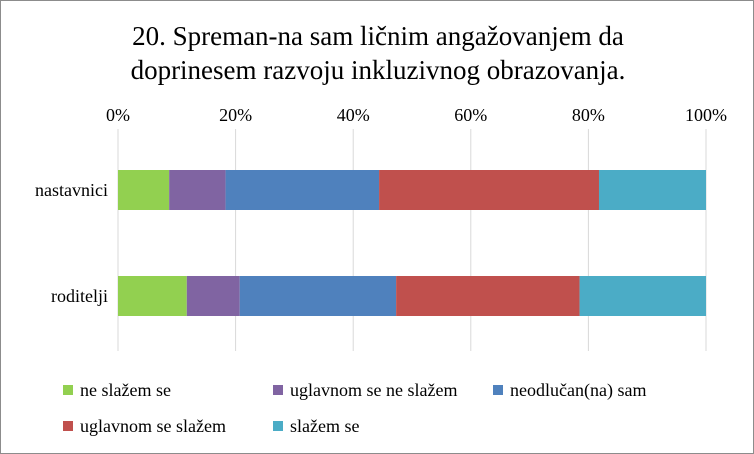 The image size is (754, 454). I want to click on legend-item: ne slažem se, so click(117, 390).